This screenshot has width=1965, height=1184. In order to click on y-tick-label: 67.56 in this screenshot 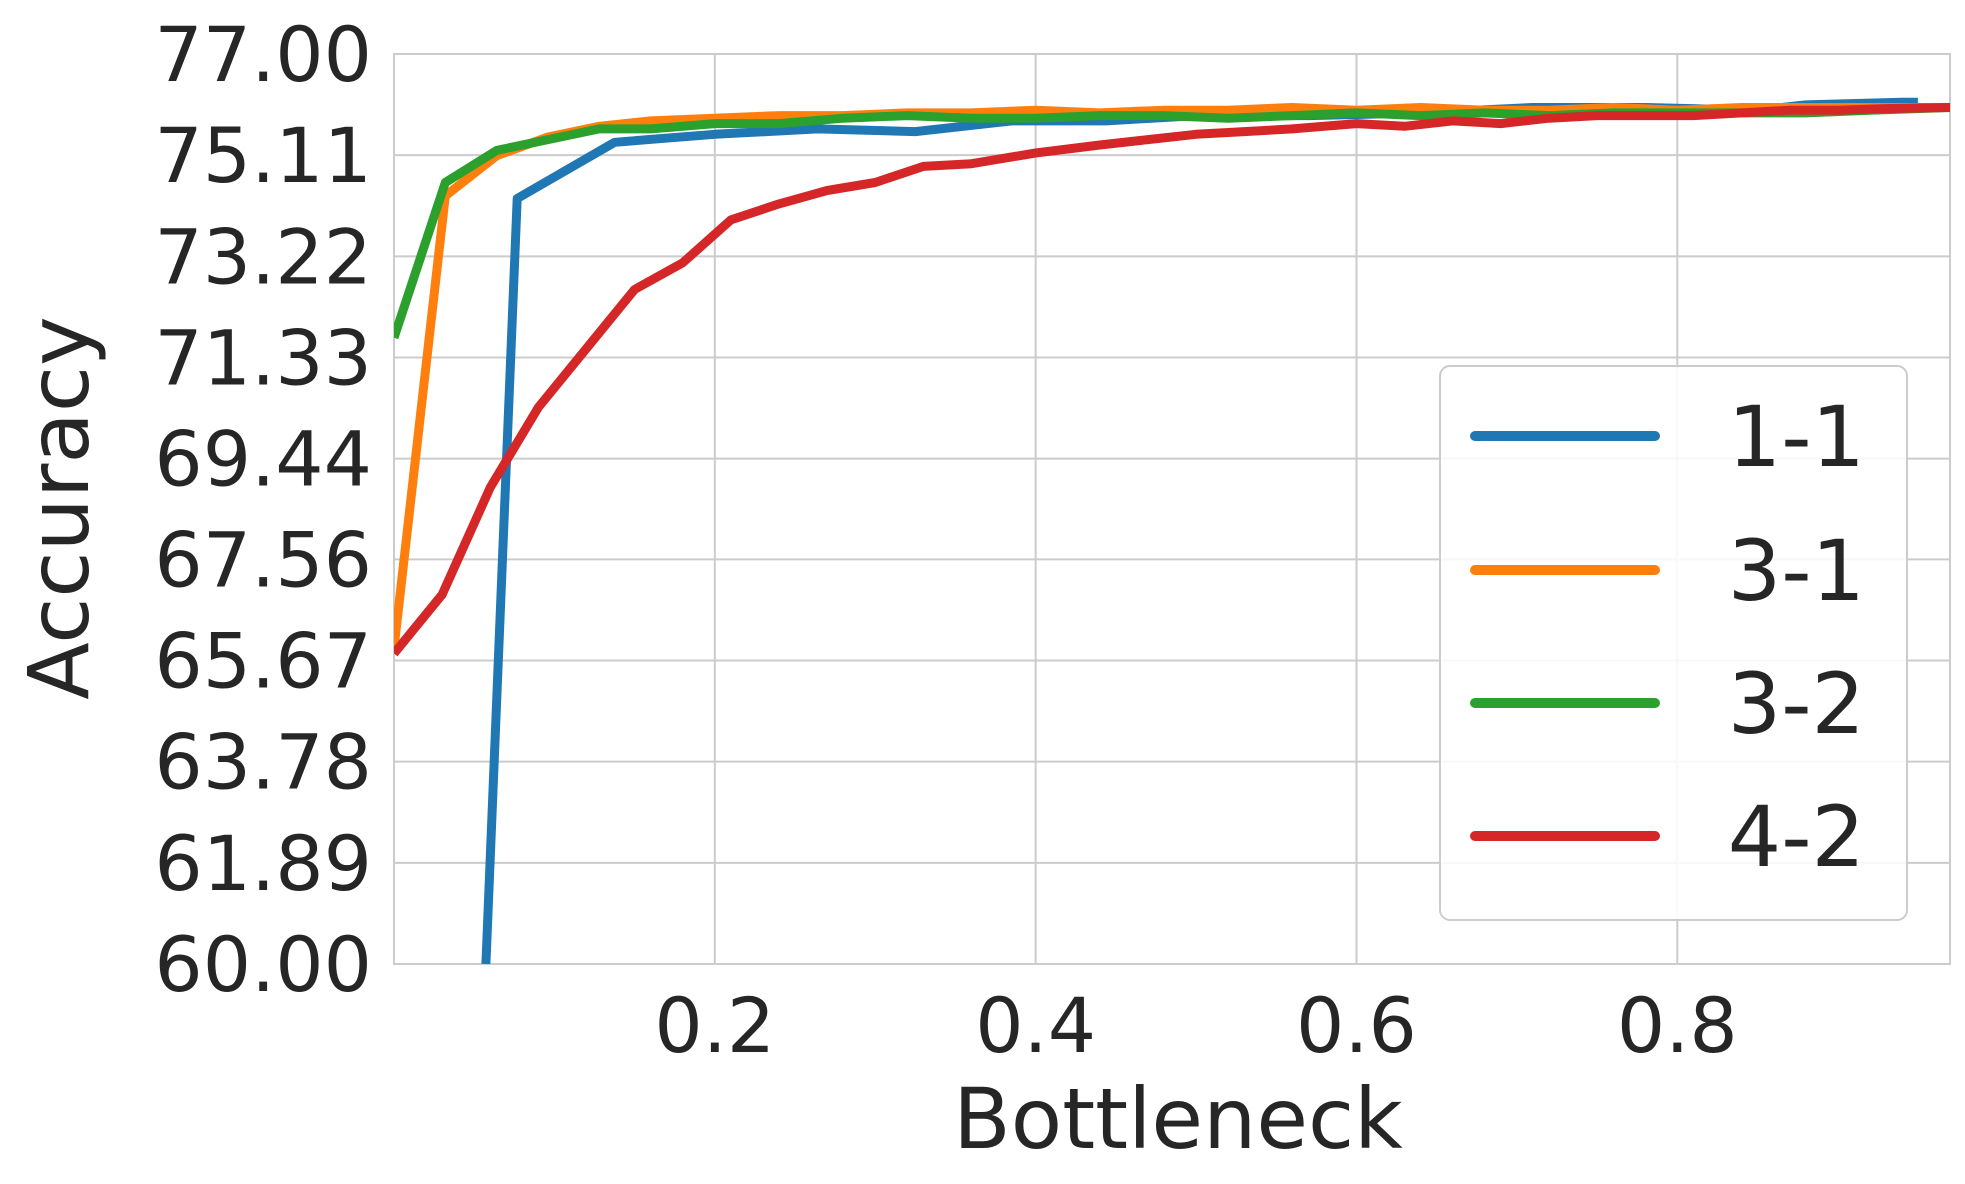, I will do `click(263, 559)`.